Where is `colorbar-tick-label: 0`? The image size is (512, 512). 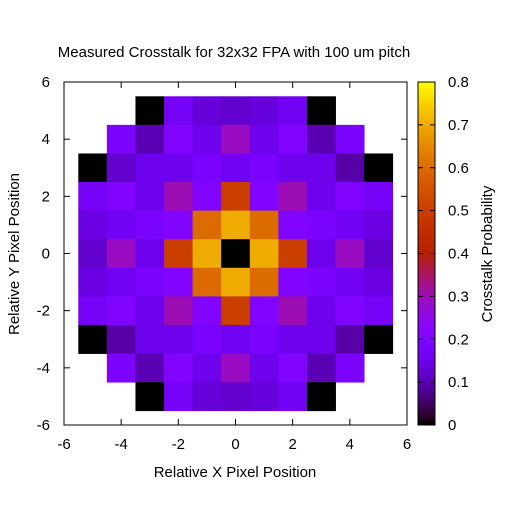
colorbar-tick-label: 0 is located at coordinates (452, 425).